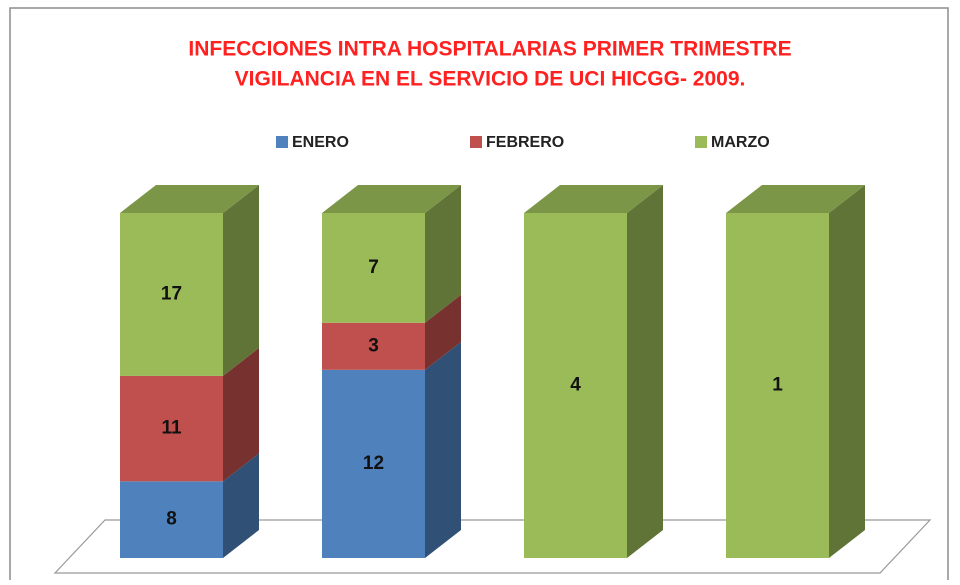 Image resolution: width=960 pixels, height=585 pixels. I want to click on data-label: 8, so click(171, 519).